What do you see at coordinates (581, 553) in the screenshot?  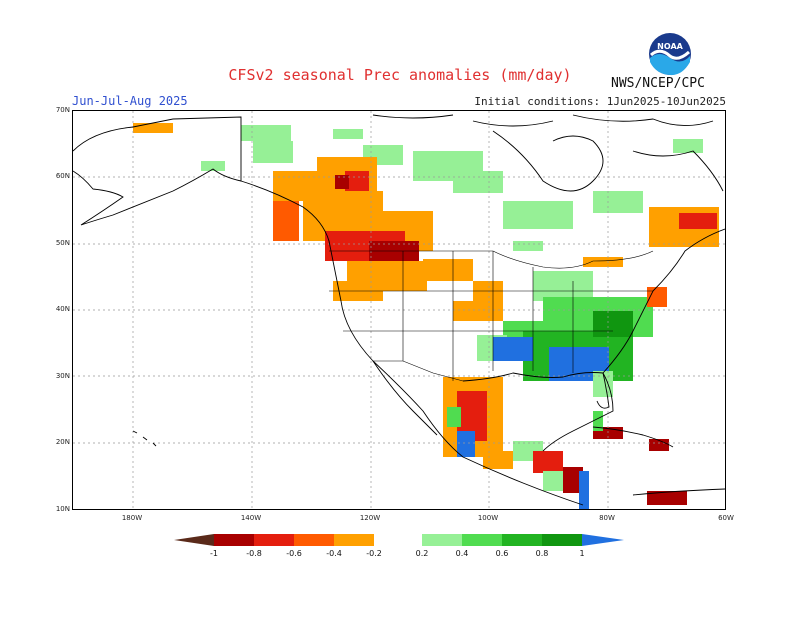 I see `legend-label: 1` at bounding box center [581, 553].